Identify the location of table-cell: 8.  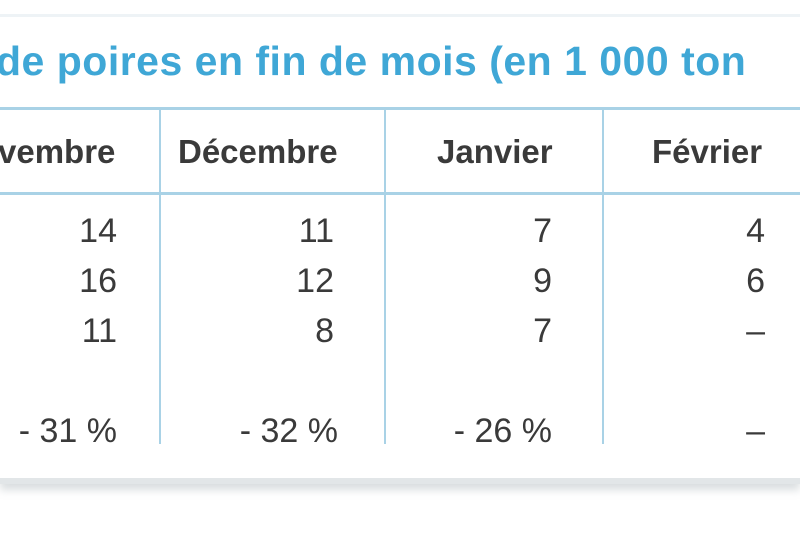
(324, 331).